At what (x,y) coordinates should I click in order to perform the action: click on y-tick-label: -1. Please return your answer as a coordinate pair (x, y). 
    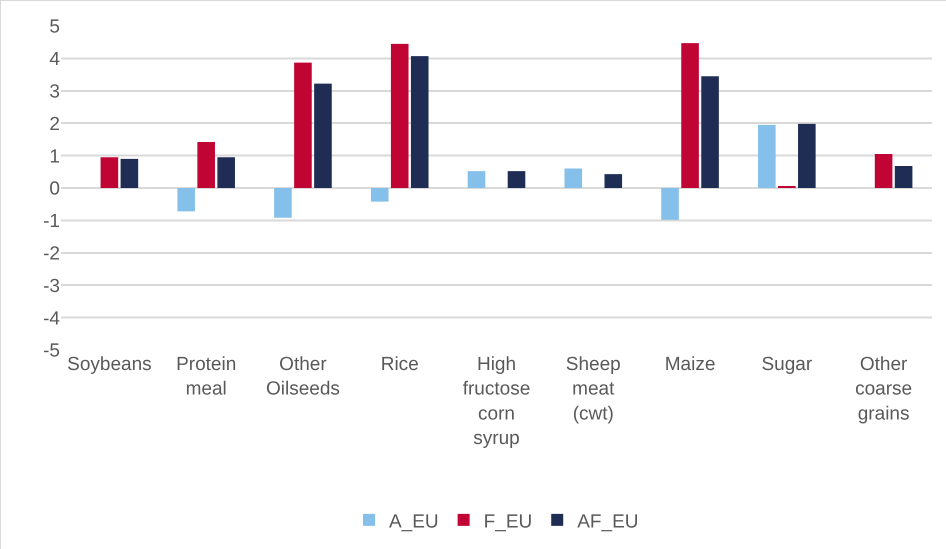
    Looking at the image, I should click on (51, 221).